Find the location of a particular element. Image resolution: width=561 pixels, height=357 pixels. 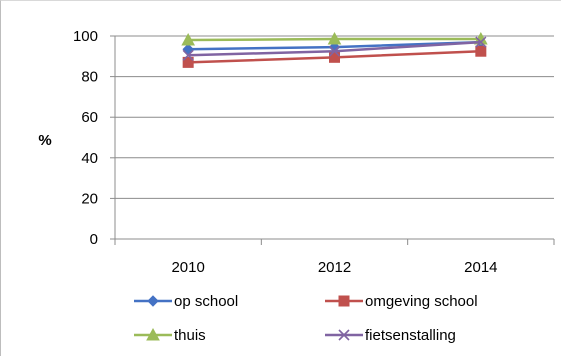

y-tick-label: 20 is located at coordinates (89, 198).